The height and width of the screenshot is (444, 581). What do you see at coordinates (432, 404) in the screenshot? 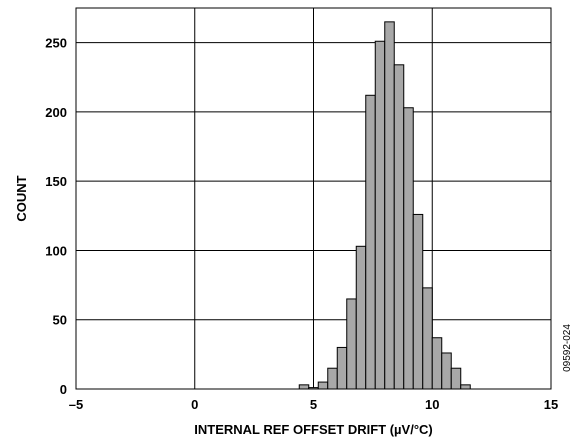
I see `x-tick-label: 10` at bounding box center [432, 404].